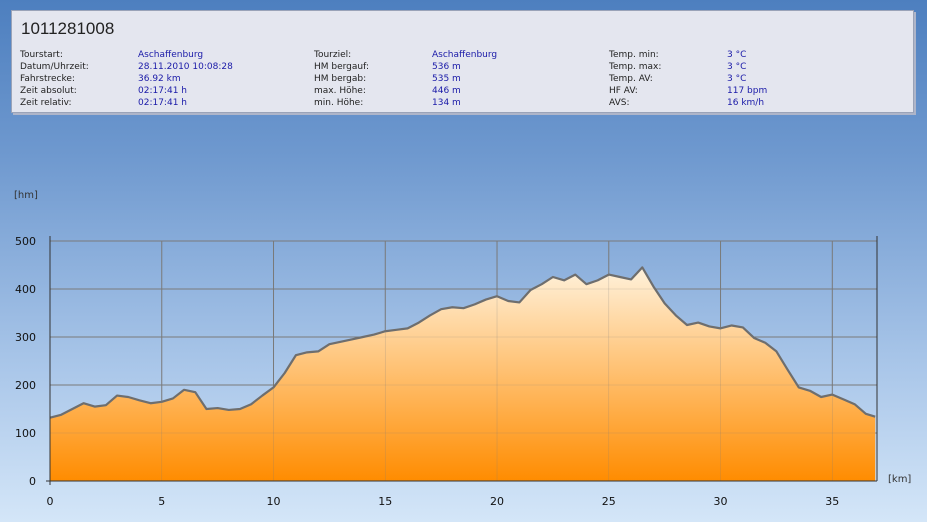 The height and width of the screenshot is (522, 927). Describe the element at coordinates (635, 67) in the screenshot. I see `info-label: Temp. max:` at that location.